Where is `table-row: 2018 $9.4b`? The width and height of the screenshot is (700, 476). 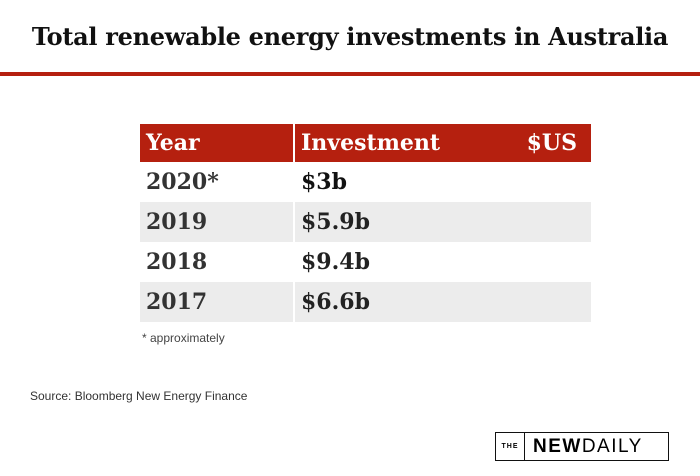
table-row: 2018 $9.4b is located at coordinates (365, 262).